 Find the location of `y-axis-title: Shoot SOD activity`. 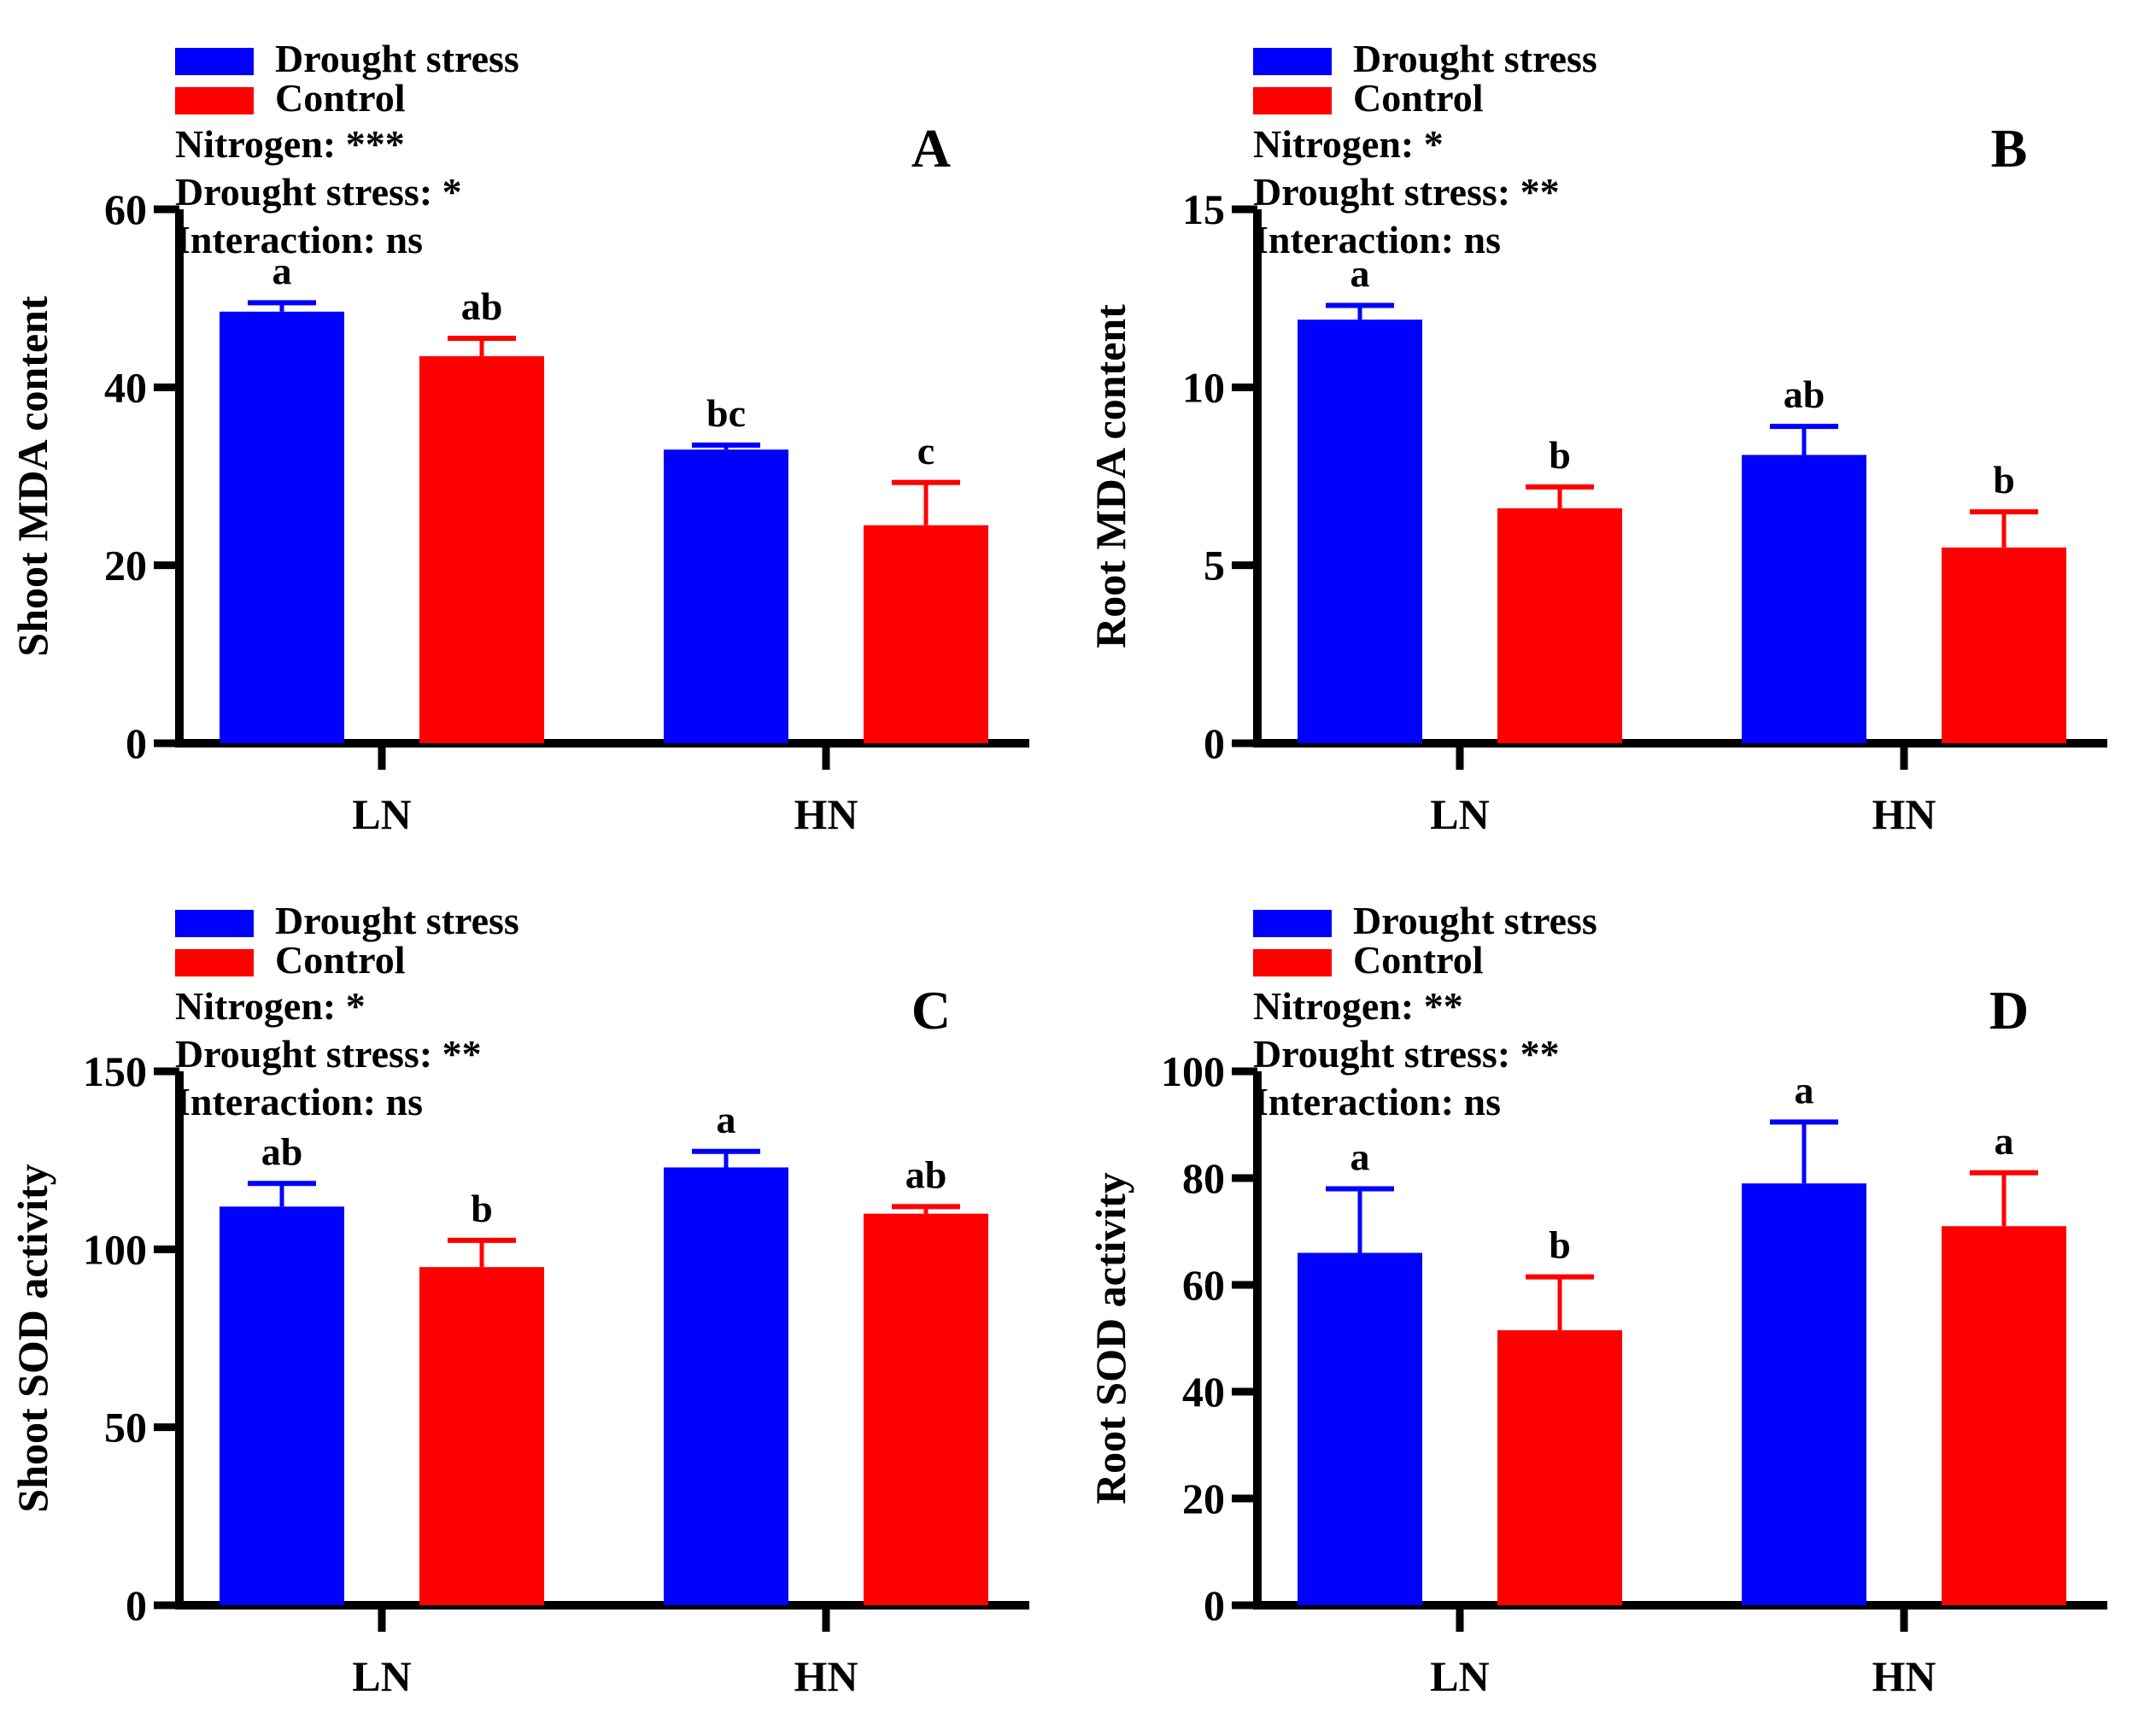

y-axis-title: Shoot SOD activity is located at coordinates (33, 1338).